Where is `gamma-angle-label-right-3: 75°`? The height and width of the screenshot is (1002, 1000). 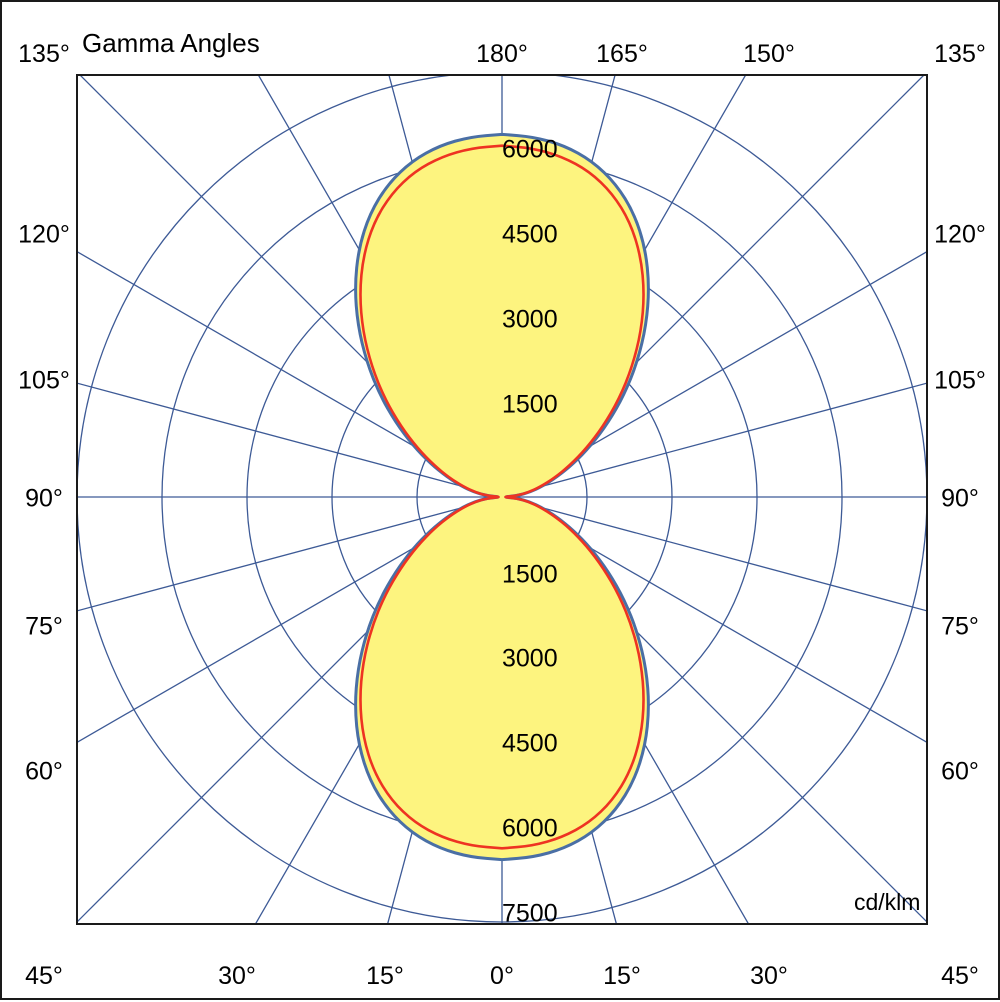 gamma-angle-label-right-3: 75° is located at coordinates (960, 626).